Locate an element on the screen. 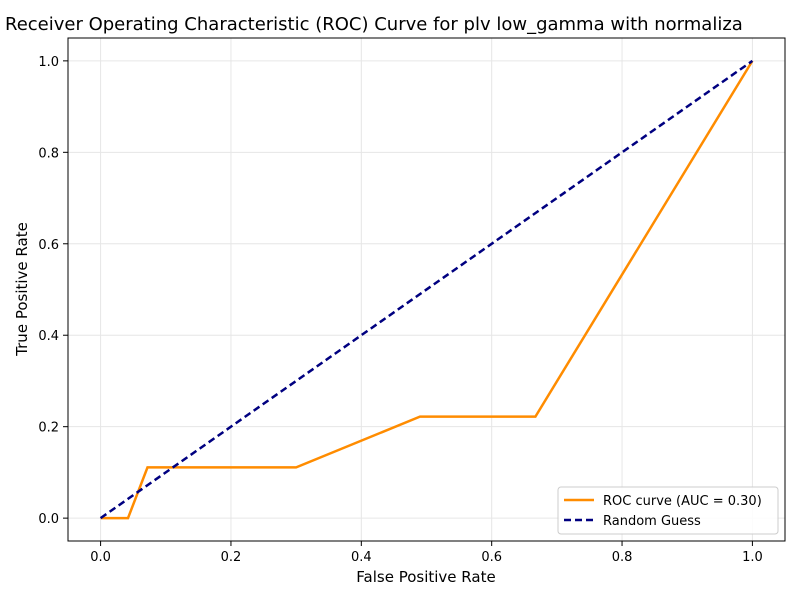  y-axis-label: True Positive Rate is located at coordinates (22, 289).